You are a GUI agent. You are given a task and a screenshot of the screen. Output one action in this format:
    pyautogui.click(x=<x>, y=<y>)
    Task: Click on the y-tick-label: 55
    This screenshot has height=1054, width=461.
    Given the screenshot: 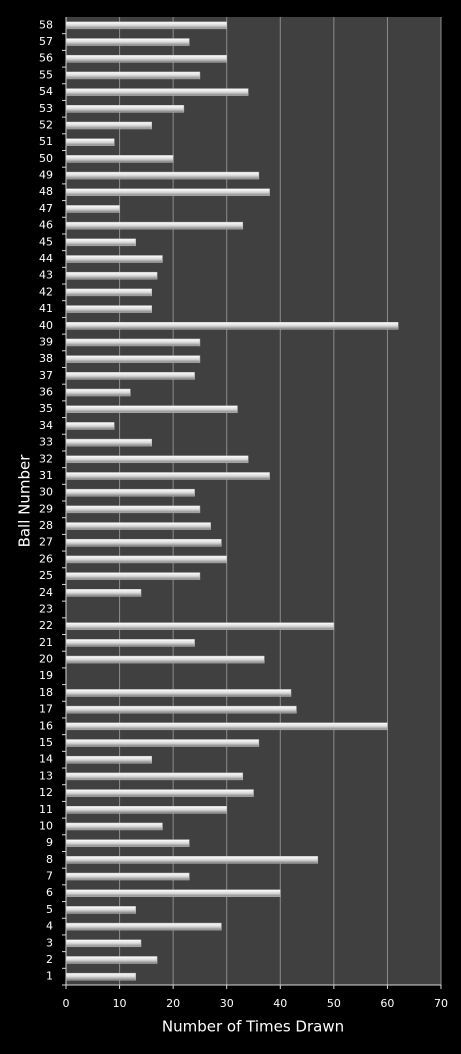 What is the action you would take?
    pyautogui.click(x=46, y=74)
    